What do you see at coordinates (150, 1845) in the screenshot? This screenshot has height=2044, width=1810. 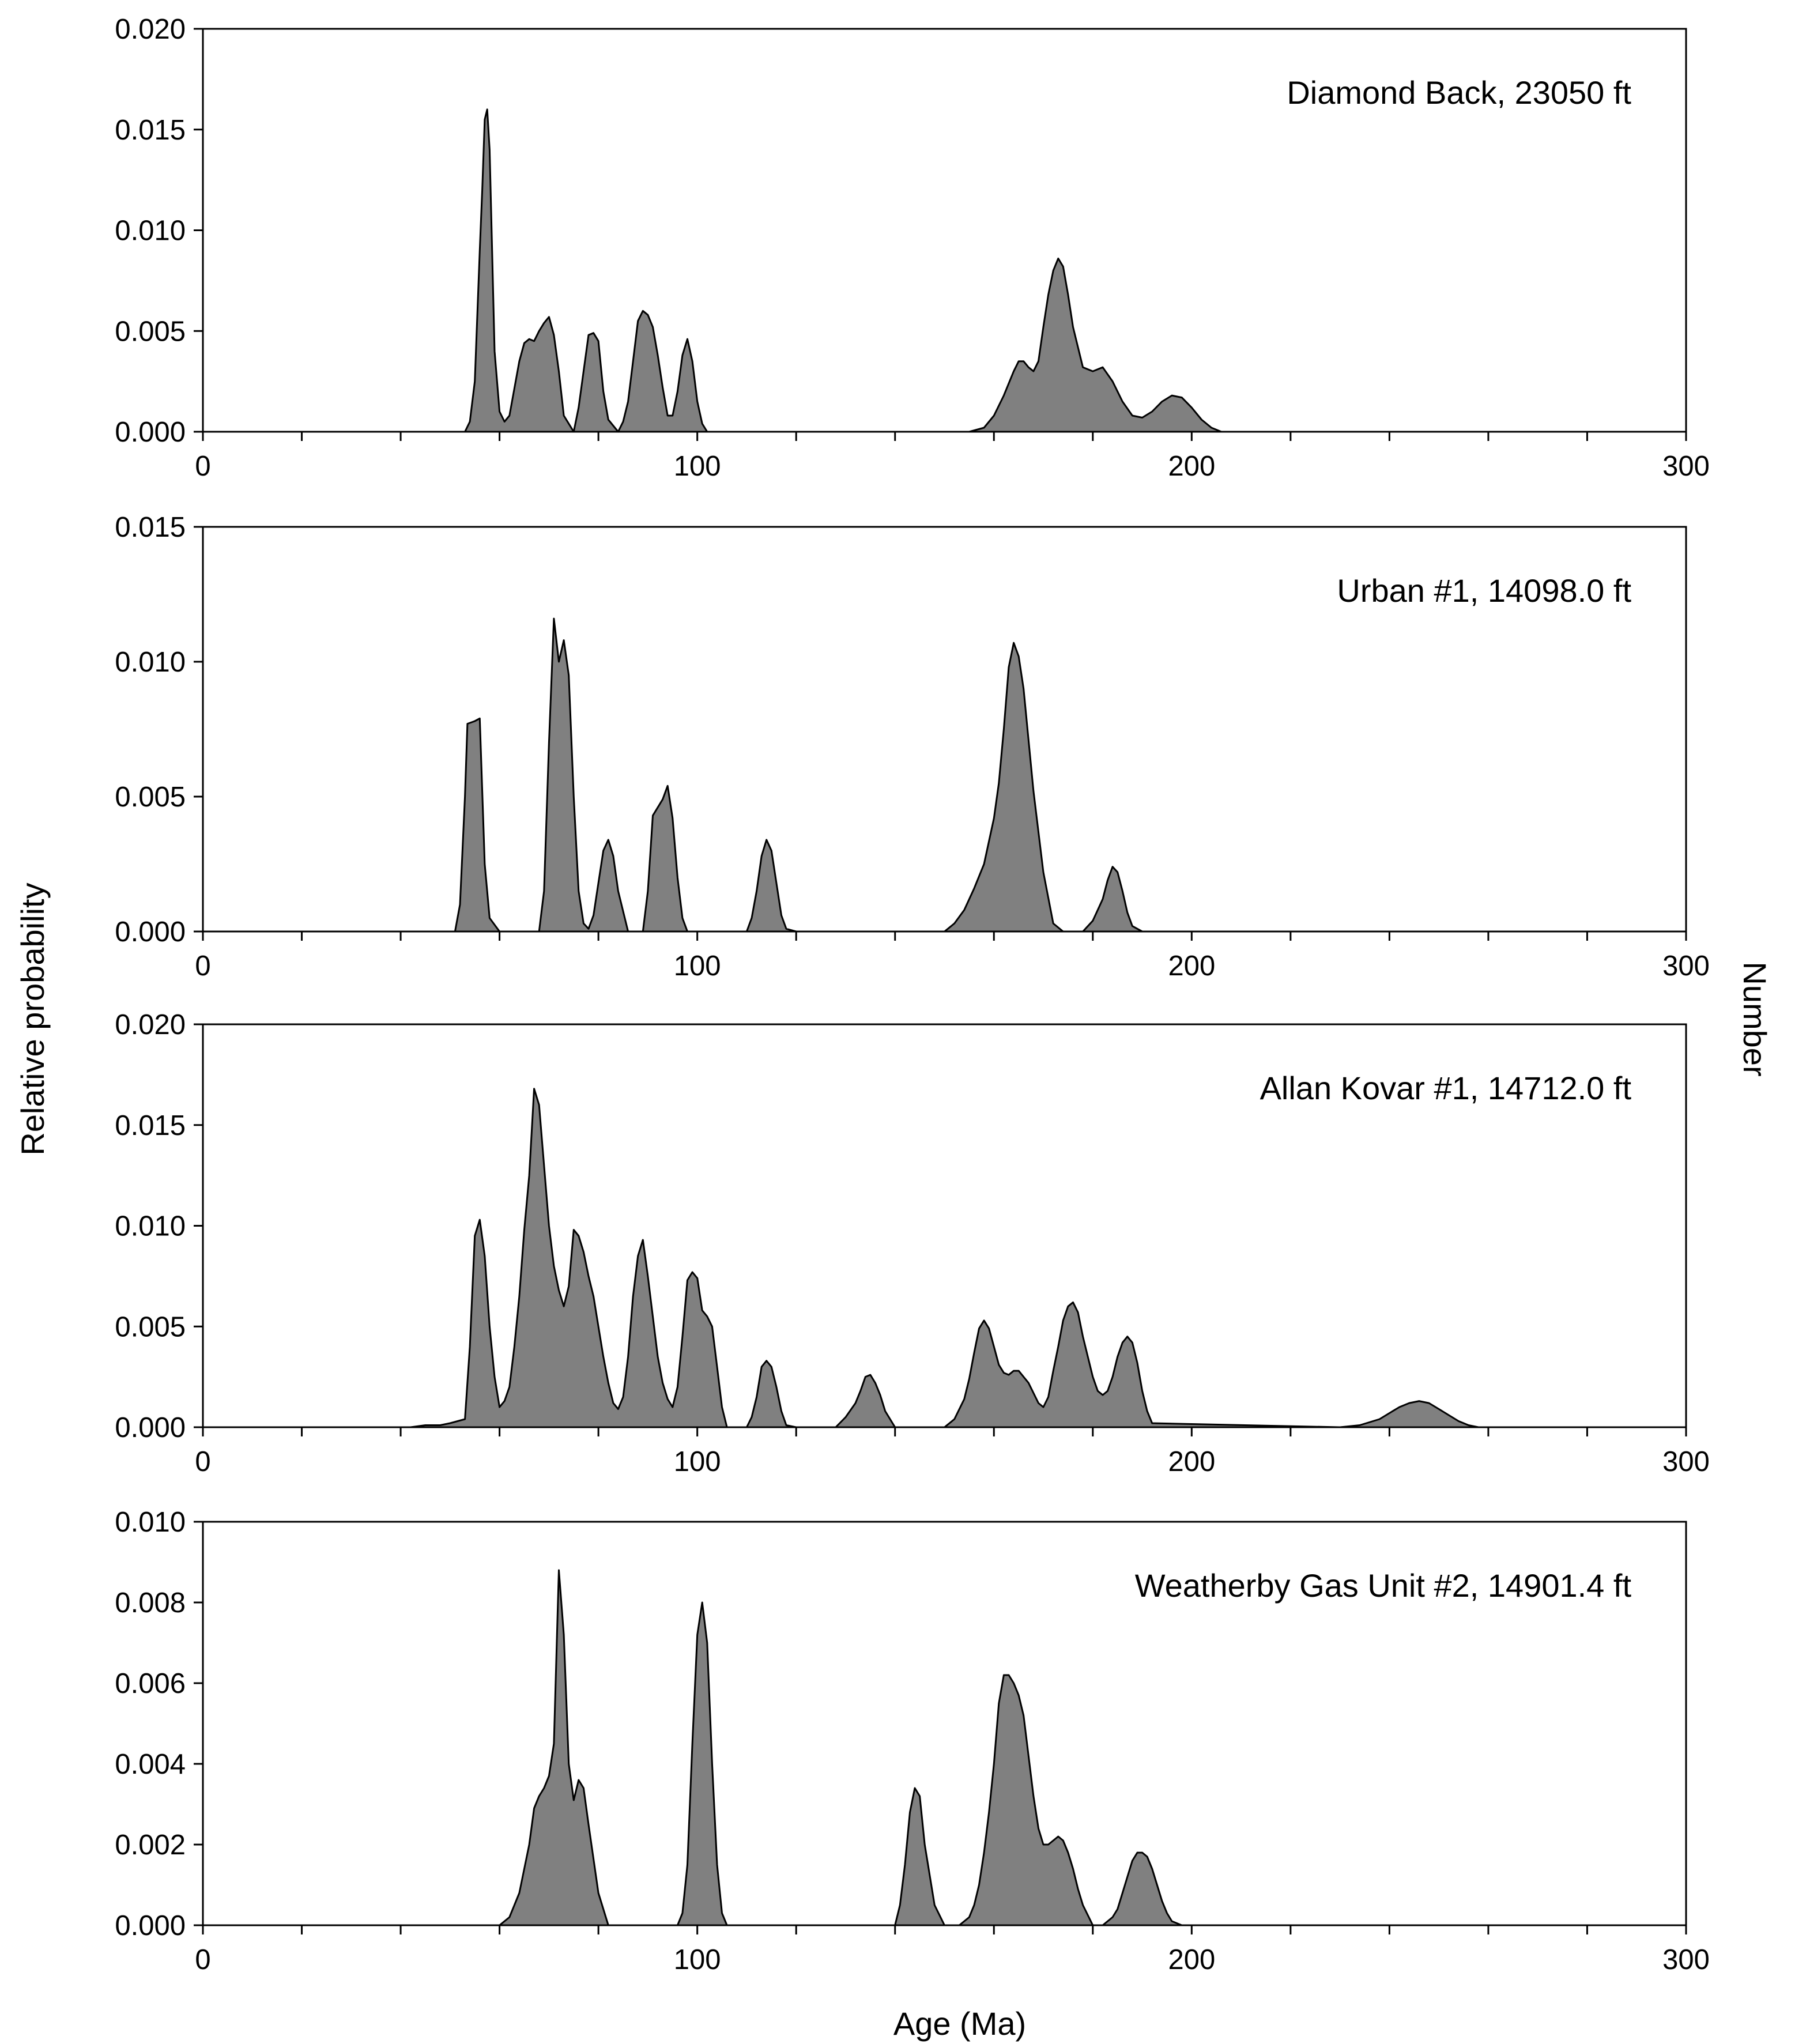 I see `y-tick-label: 0.002` at bounding box center [150, 1845].